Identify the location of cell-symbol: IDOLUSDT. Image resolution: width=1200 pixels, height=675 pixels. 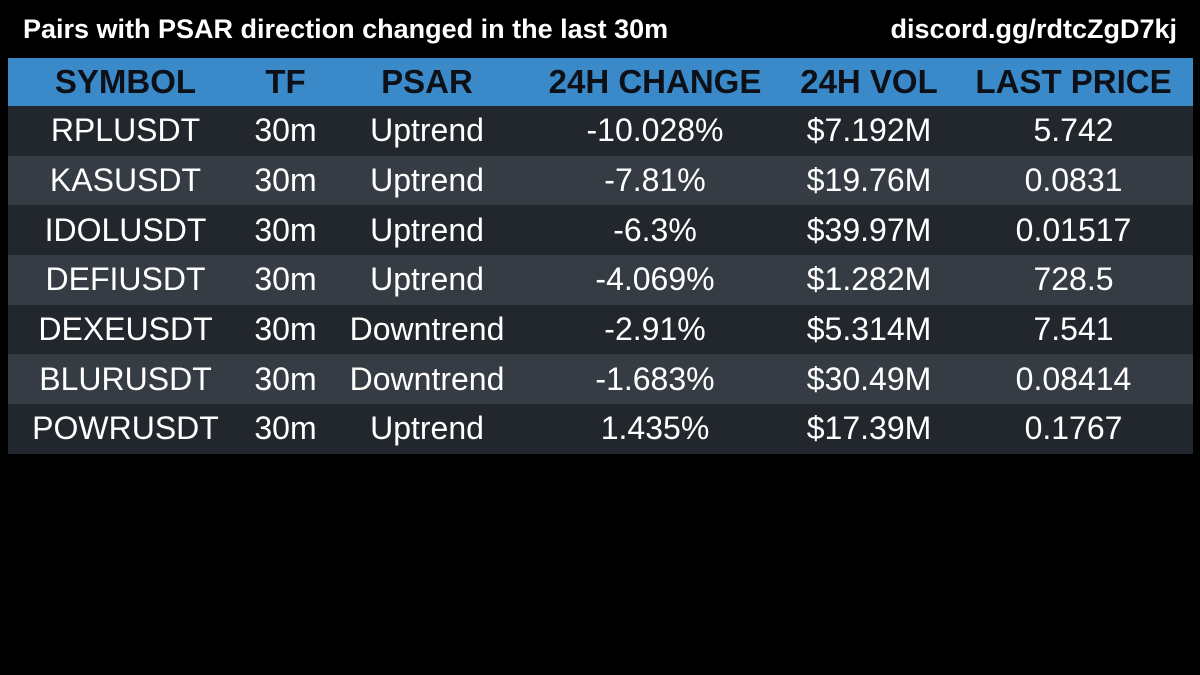
(125, 230).